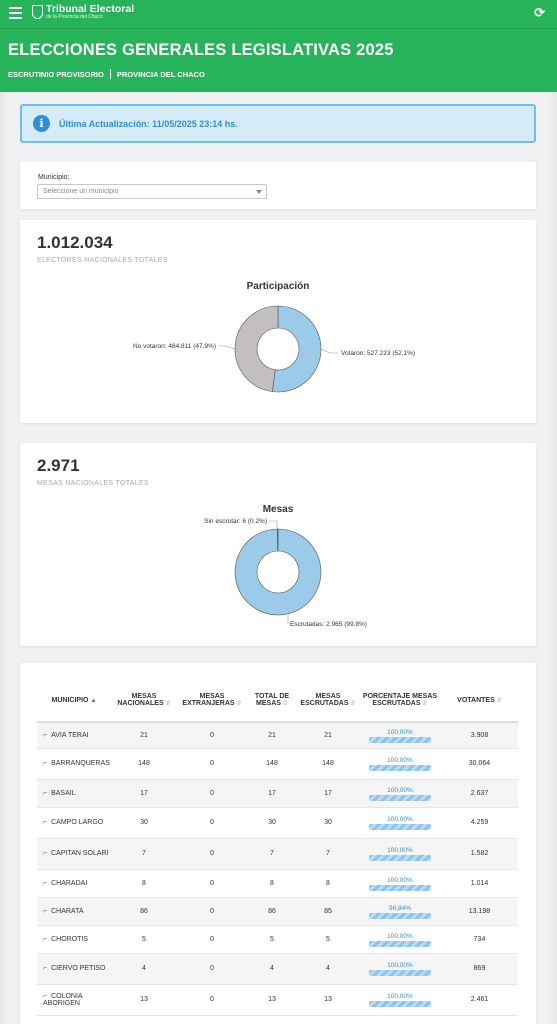 The width and height of the screenshot is (557, 1024). Describe the element at coordinates (278, 540) in the screenshot. I see `donut-slice-sin-escrutar` at that location.